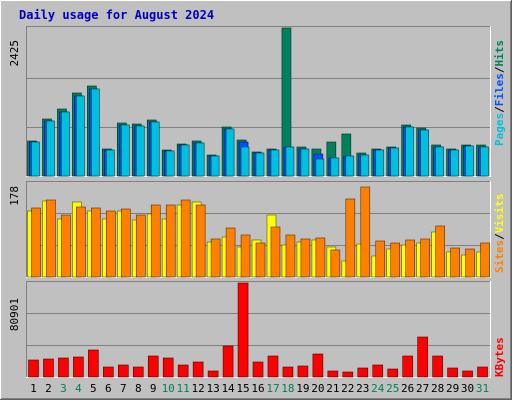 The image size is (512, 405). What do you see at coordinates (287, 388) in the screenshot?
I see `x-tick-label: 18` at bounding box center [287, 388].